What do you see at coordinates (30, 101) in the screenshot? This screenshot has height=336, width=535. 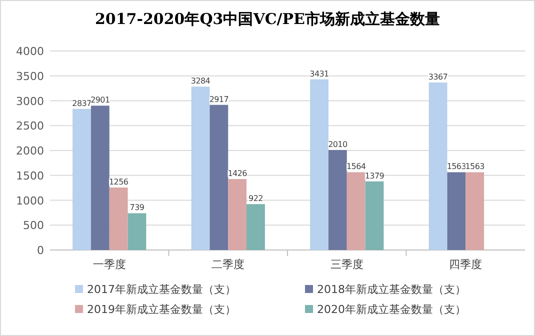 I see `y-tick-label: 3000` at bounding box center [30, 101].